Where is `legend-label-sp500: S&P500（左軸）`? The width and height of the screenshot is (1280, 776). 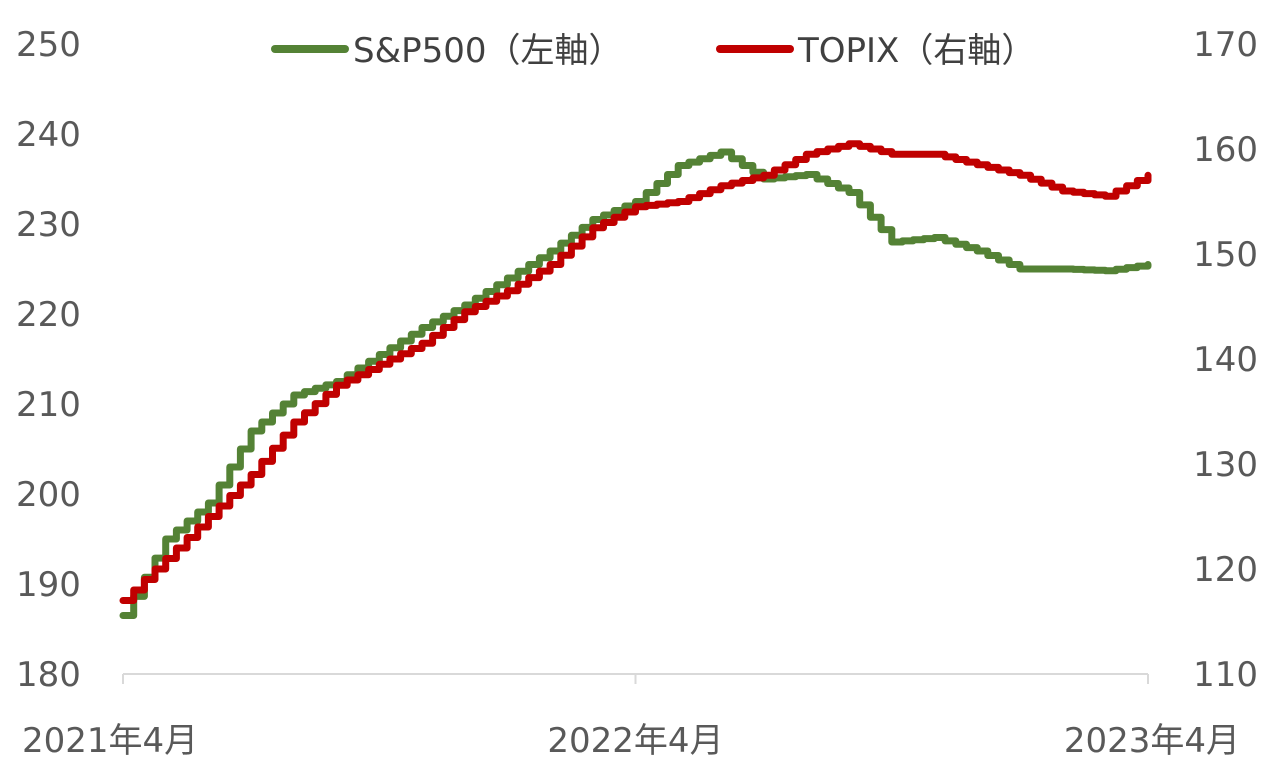 legend-label-sp500: S&P500（左軸） is located at coordinates (488, 51).